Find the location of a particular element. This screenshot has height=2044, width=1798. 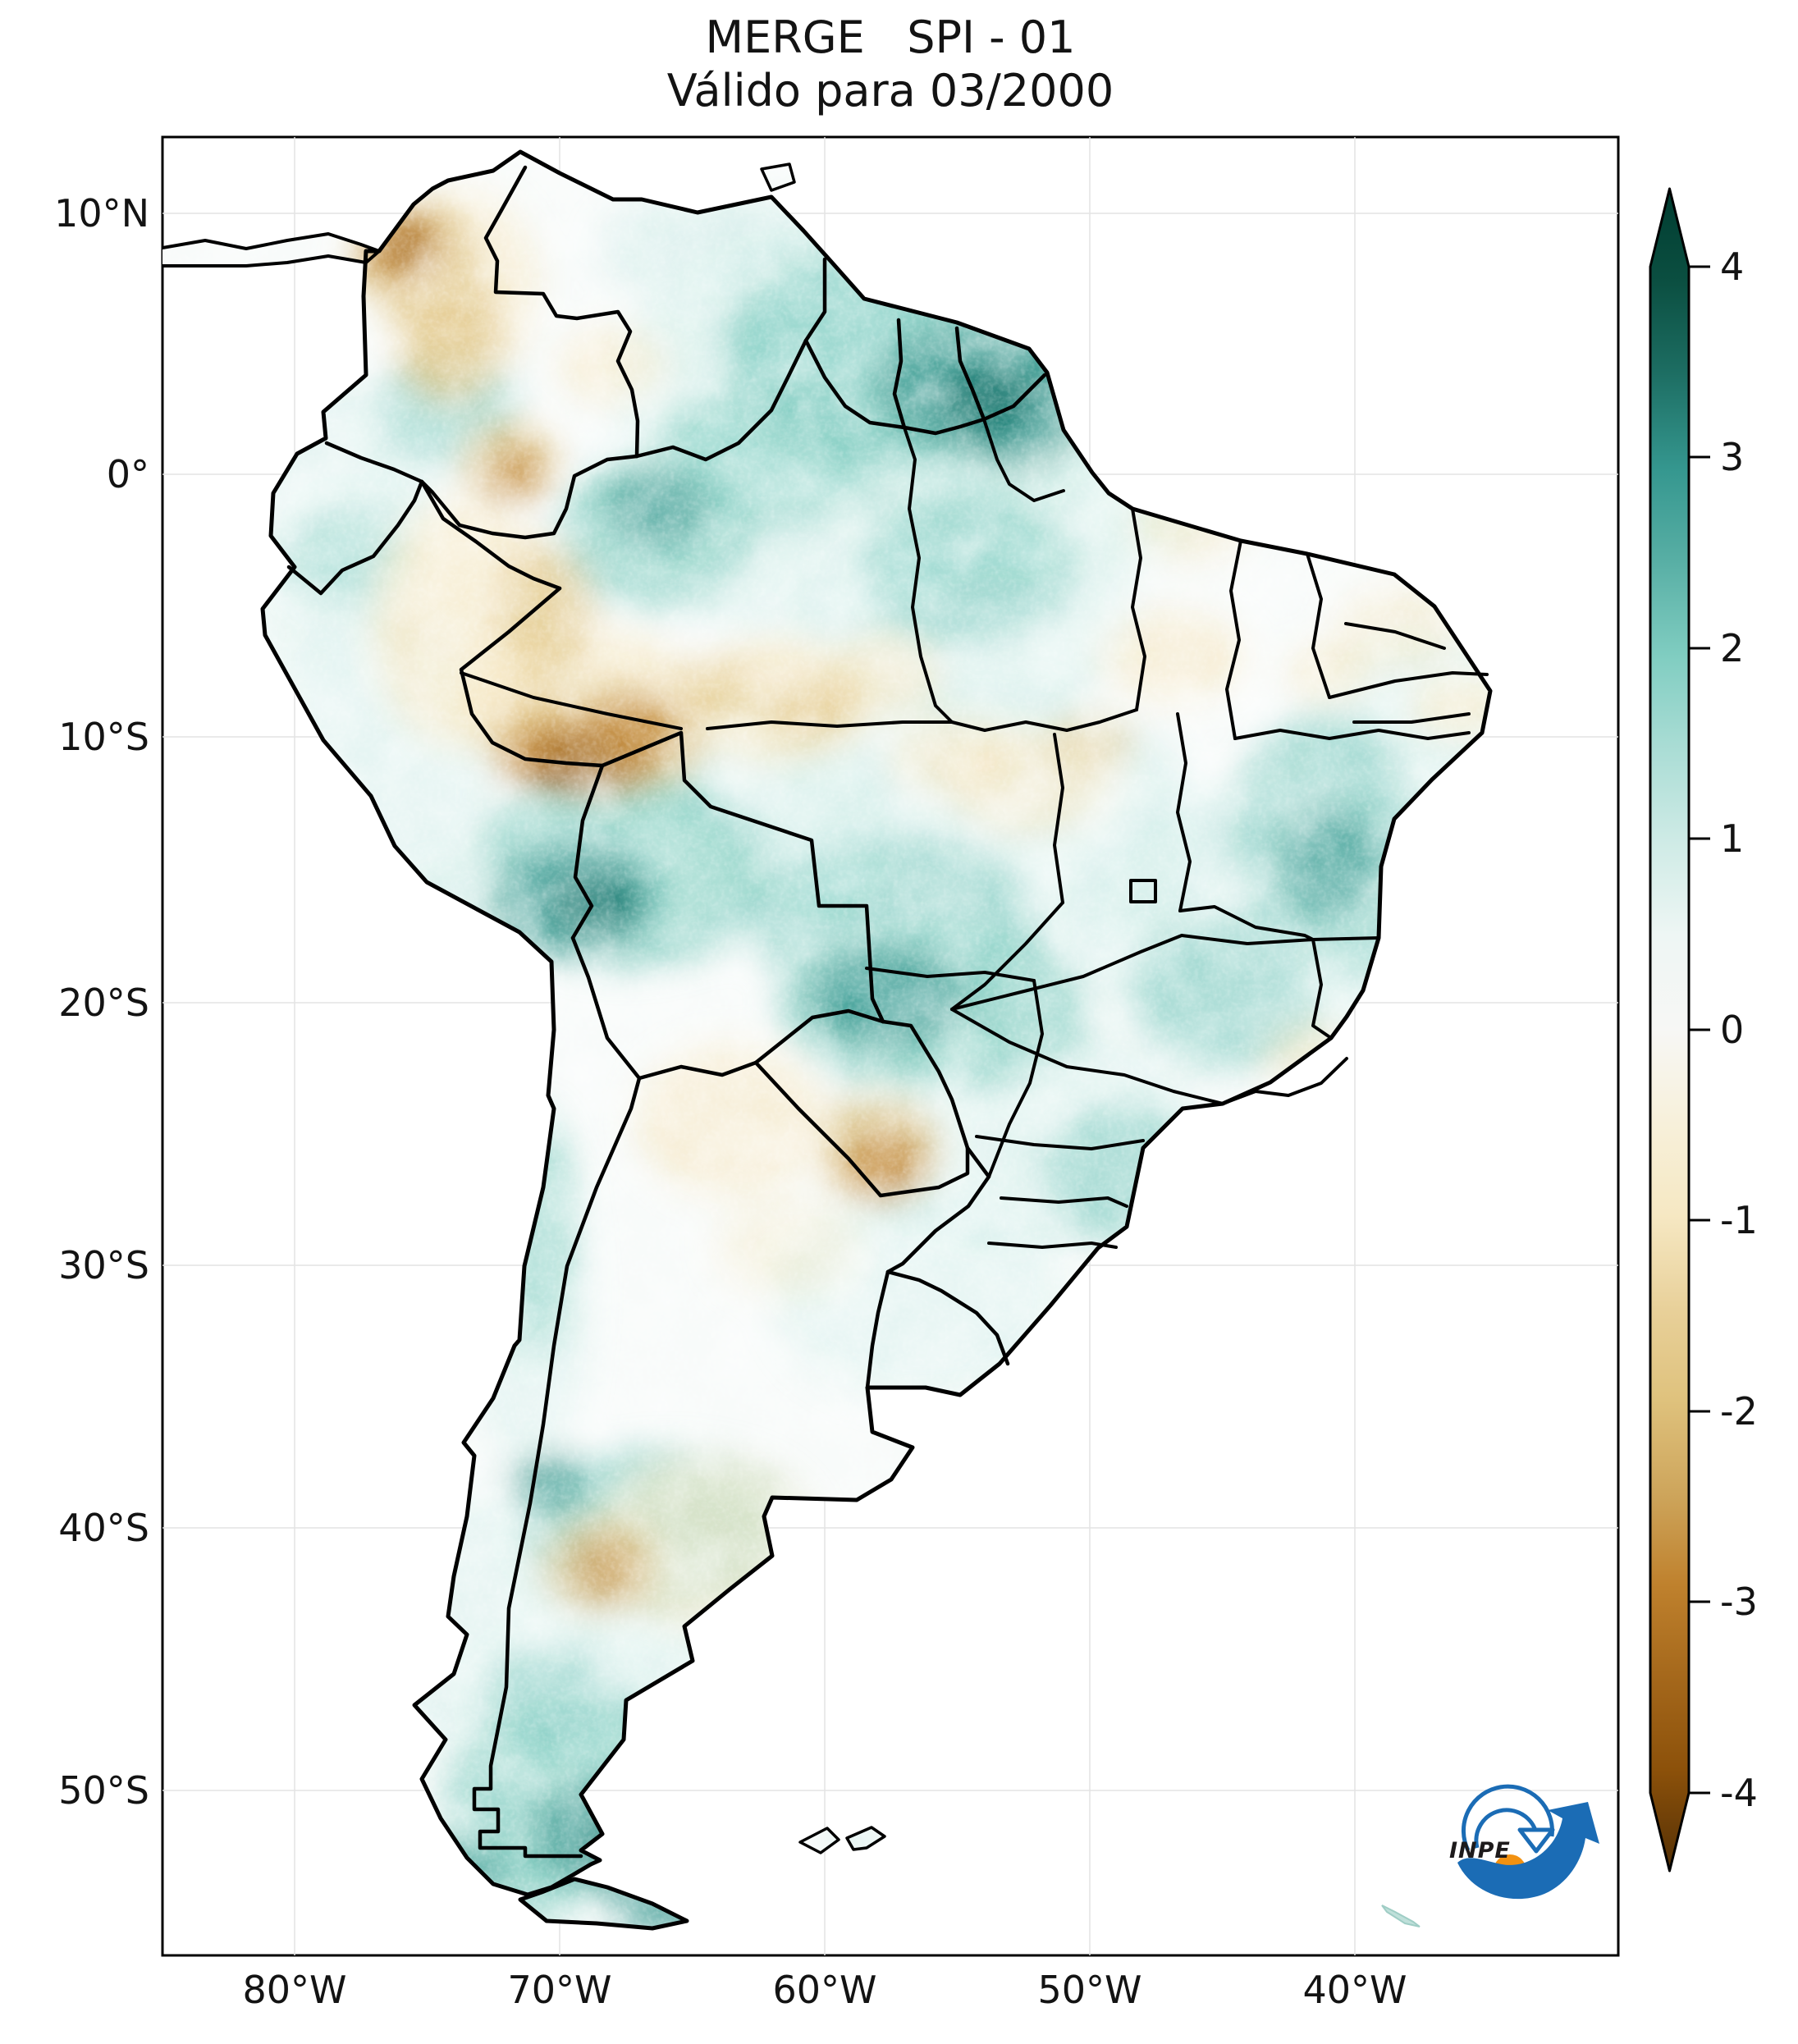

cb-tick-1: 1 is located at coordinates (1732, 838).